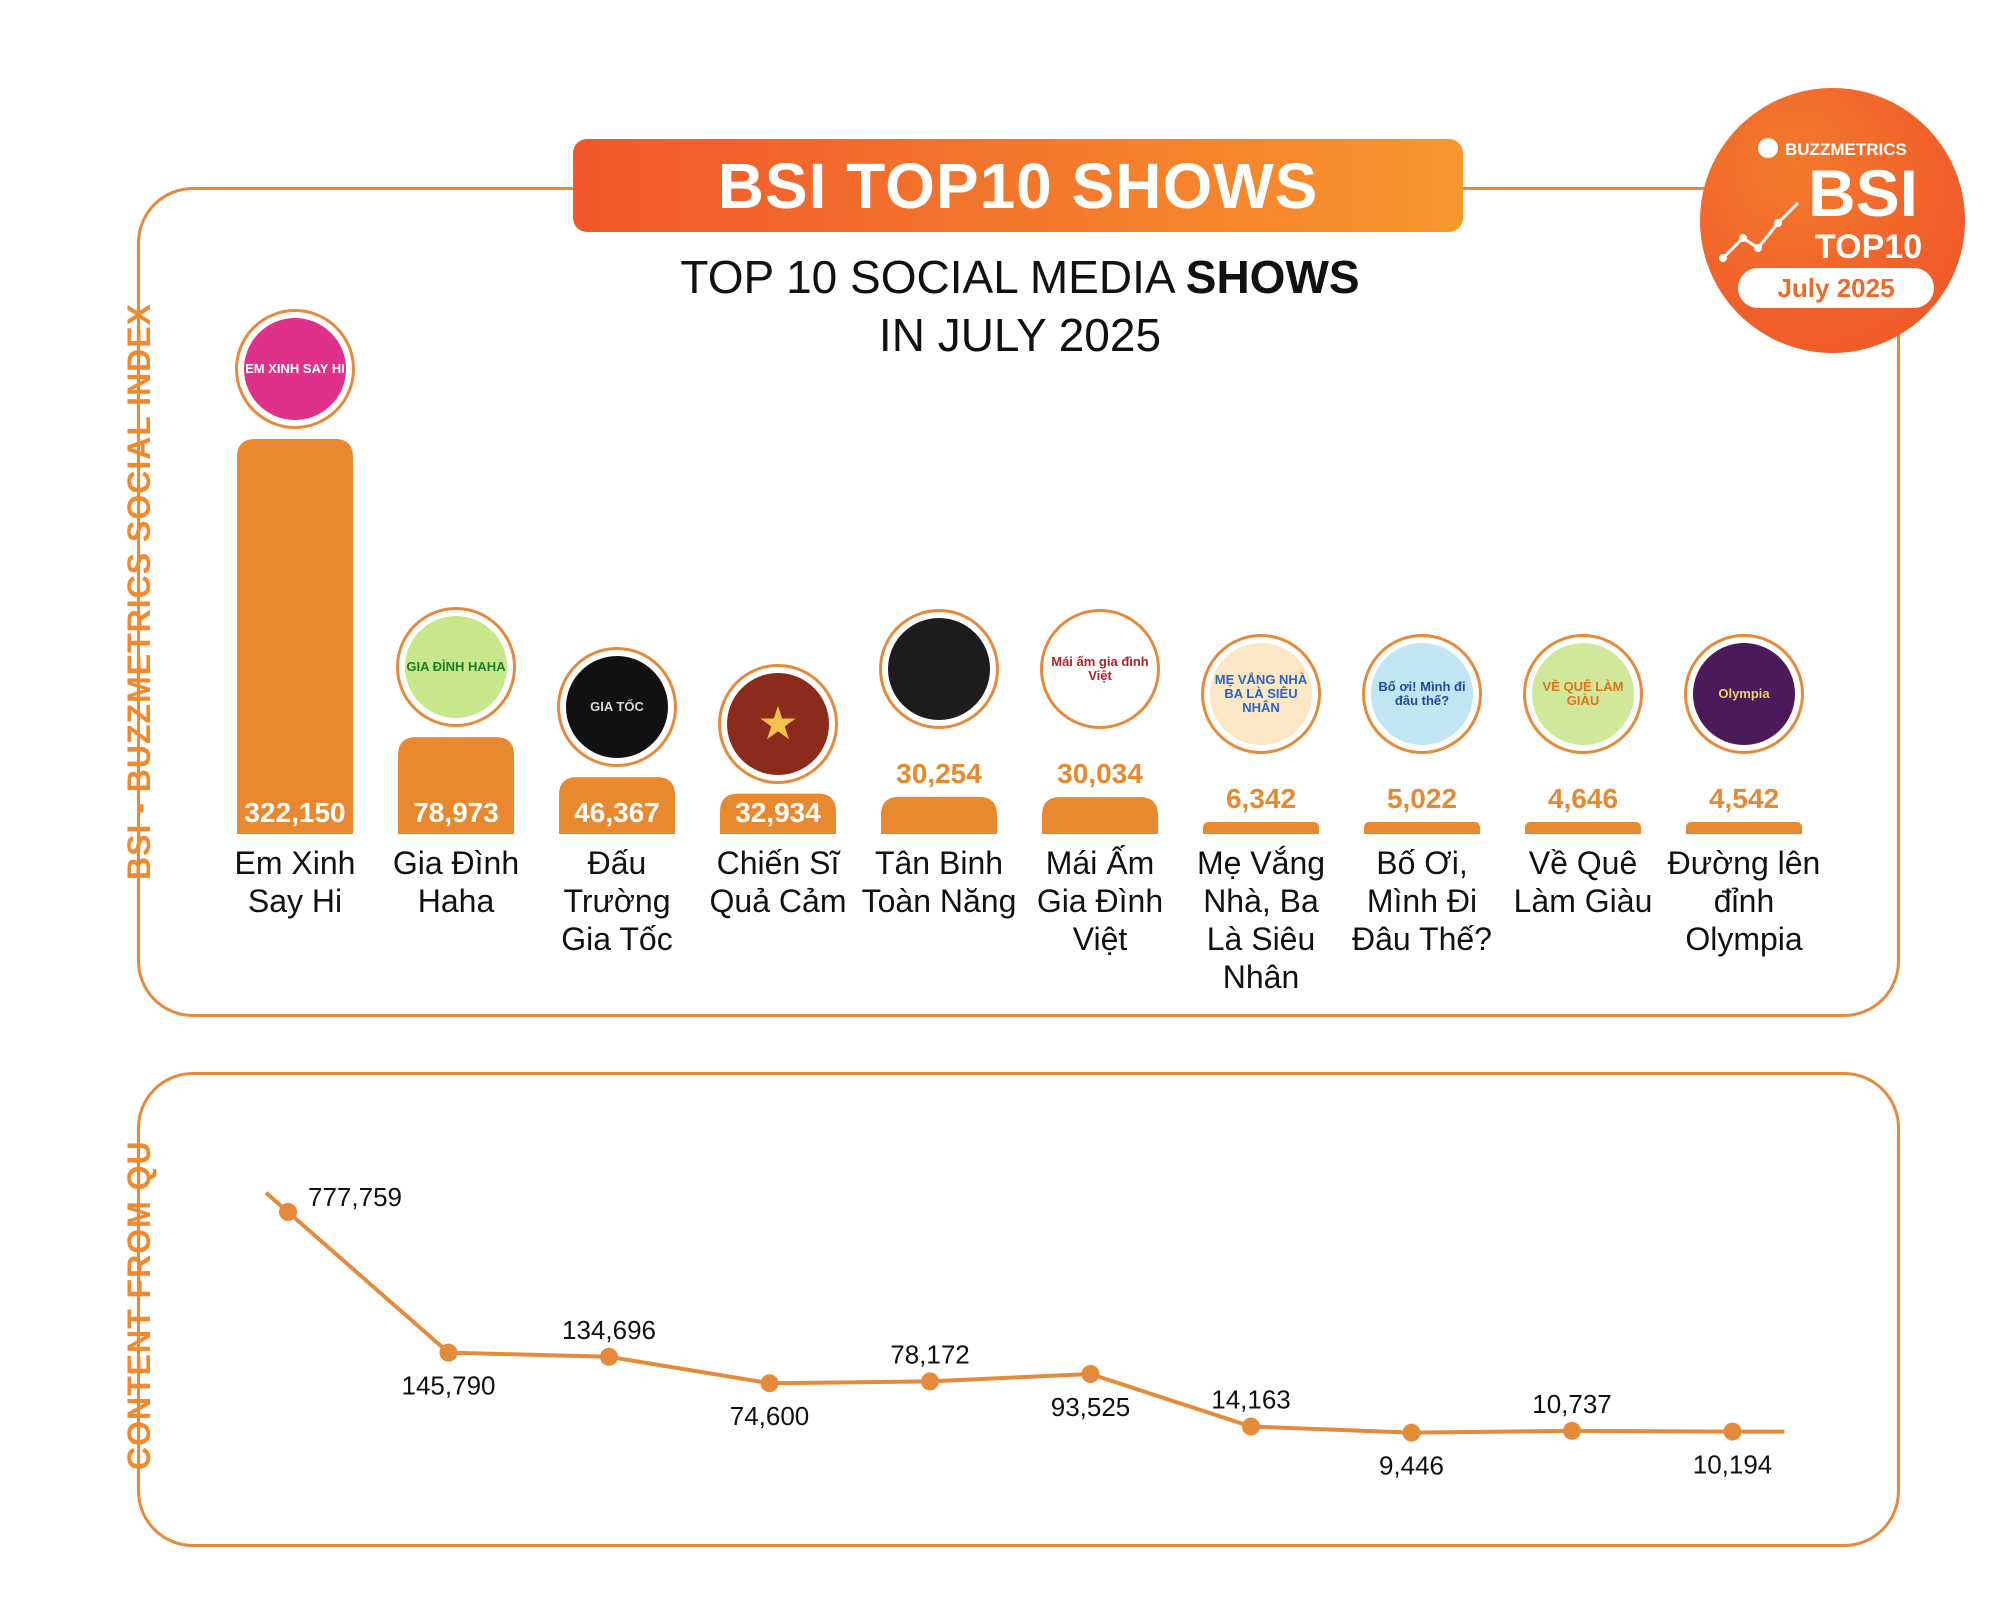 The width and height of the screenshot is (2000, 1614). What do you see at coordinates (1733, 1465) in the screenshot?
I see `line-value-label-10: 10,194` at bounding box center [1733, 1465].